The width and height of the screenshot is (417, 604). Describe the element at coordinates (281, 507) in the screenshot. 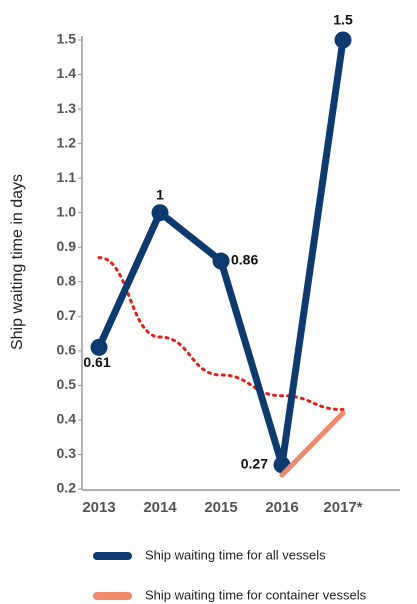

I see `x-tick-label: 2016` at that location.